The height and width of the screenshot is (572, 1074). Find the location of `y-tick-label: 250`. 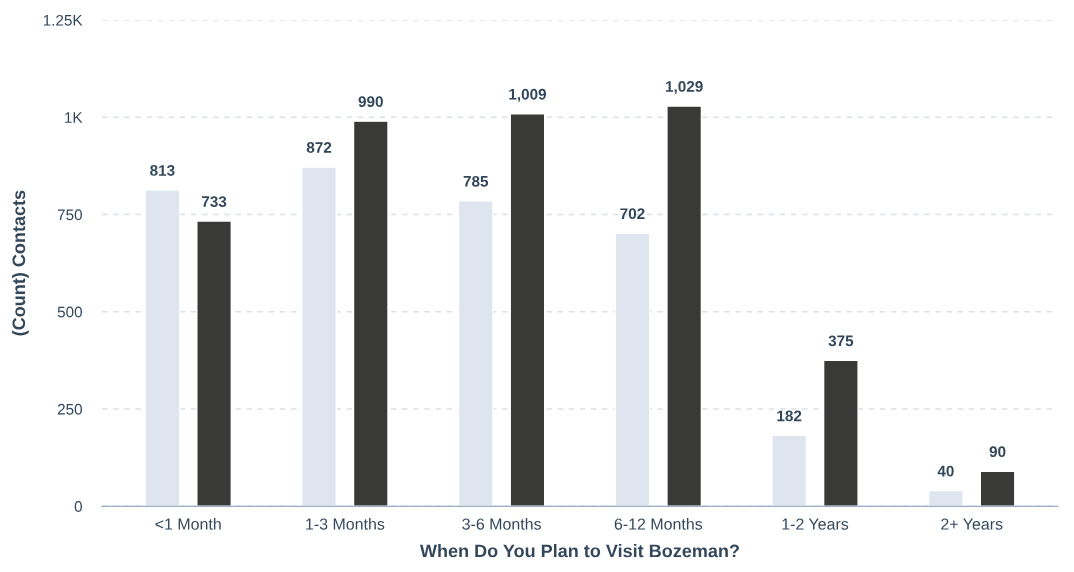

y-tick-label: 250 is located at coordinates (69, 409).